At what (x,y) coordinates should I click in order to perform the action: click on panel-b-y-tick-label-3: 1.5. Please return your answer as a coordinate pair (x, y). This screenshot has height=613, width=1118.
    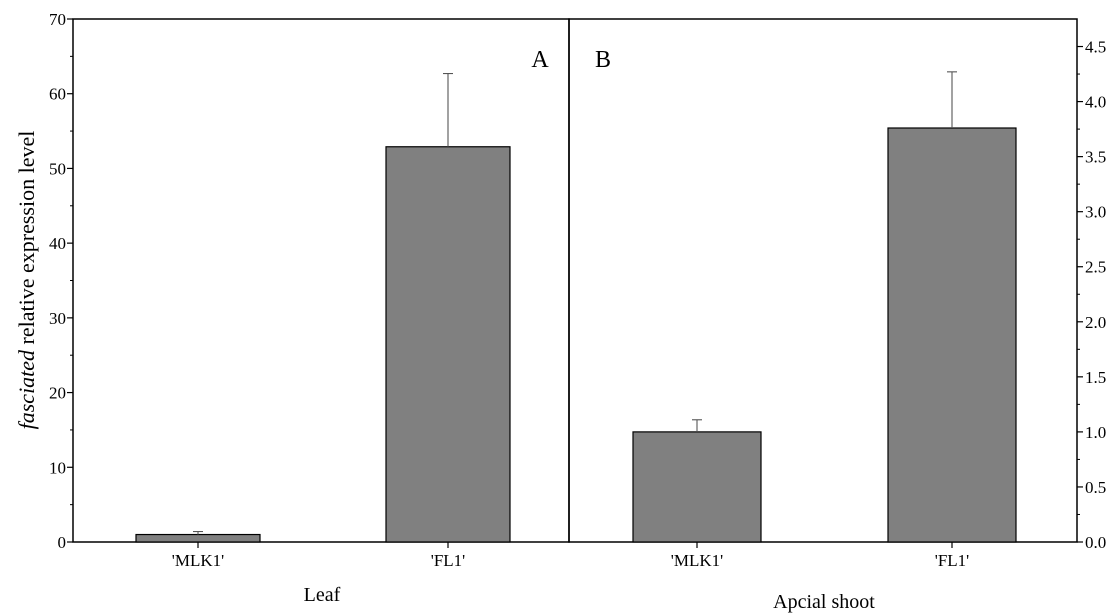
    Looking at the image, I should click on (1095, 377).